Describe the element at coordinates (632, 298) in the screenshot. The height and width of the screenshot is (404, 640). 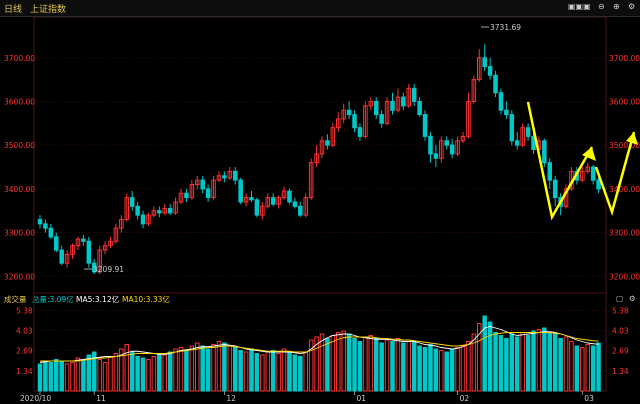
I see `volume-settings-icon: ⚙` at that location.